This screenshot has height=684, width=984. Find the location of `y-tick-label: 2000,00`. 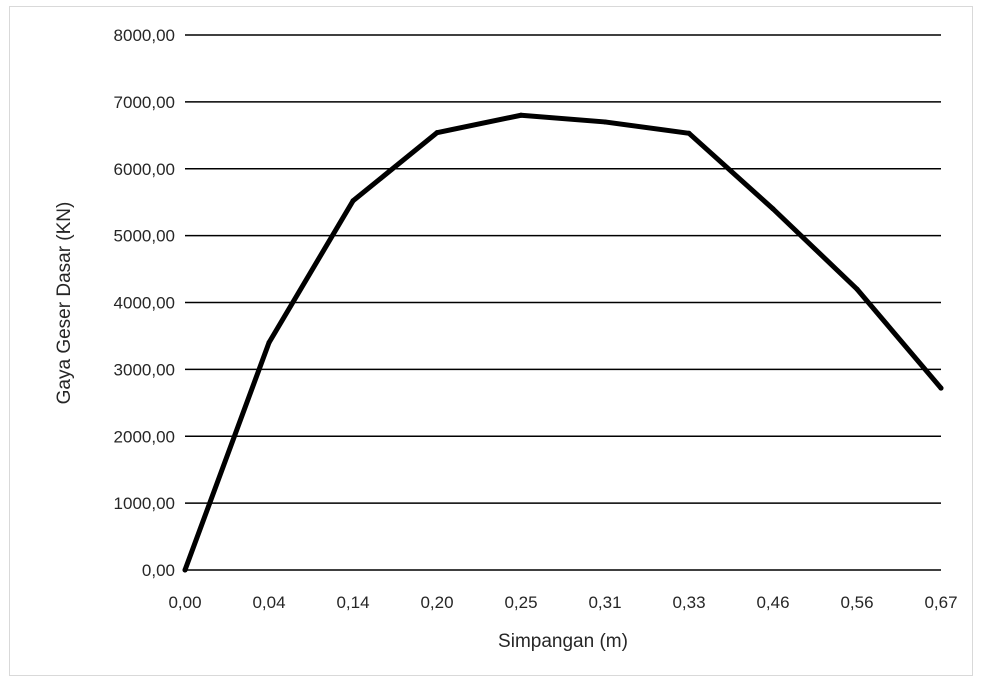

y-tick-label: 2000,00 is located at coordinates (144, 436).